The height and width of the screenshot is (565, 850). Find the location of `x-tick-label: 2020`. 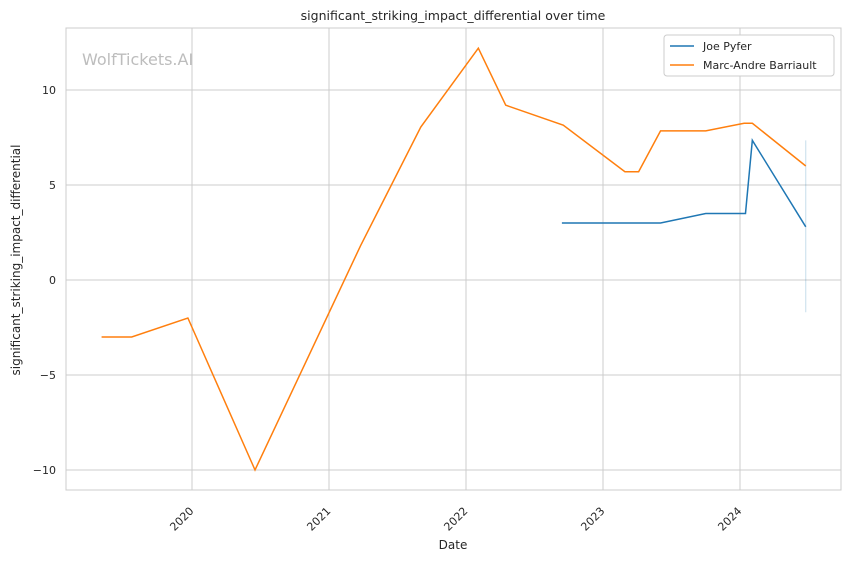

x-tick-label: 2020 is located at coordinates (181, 519).